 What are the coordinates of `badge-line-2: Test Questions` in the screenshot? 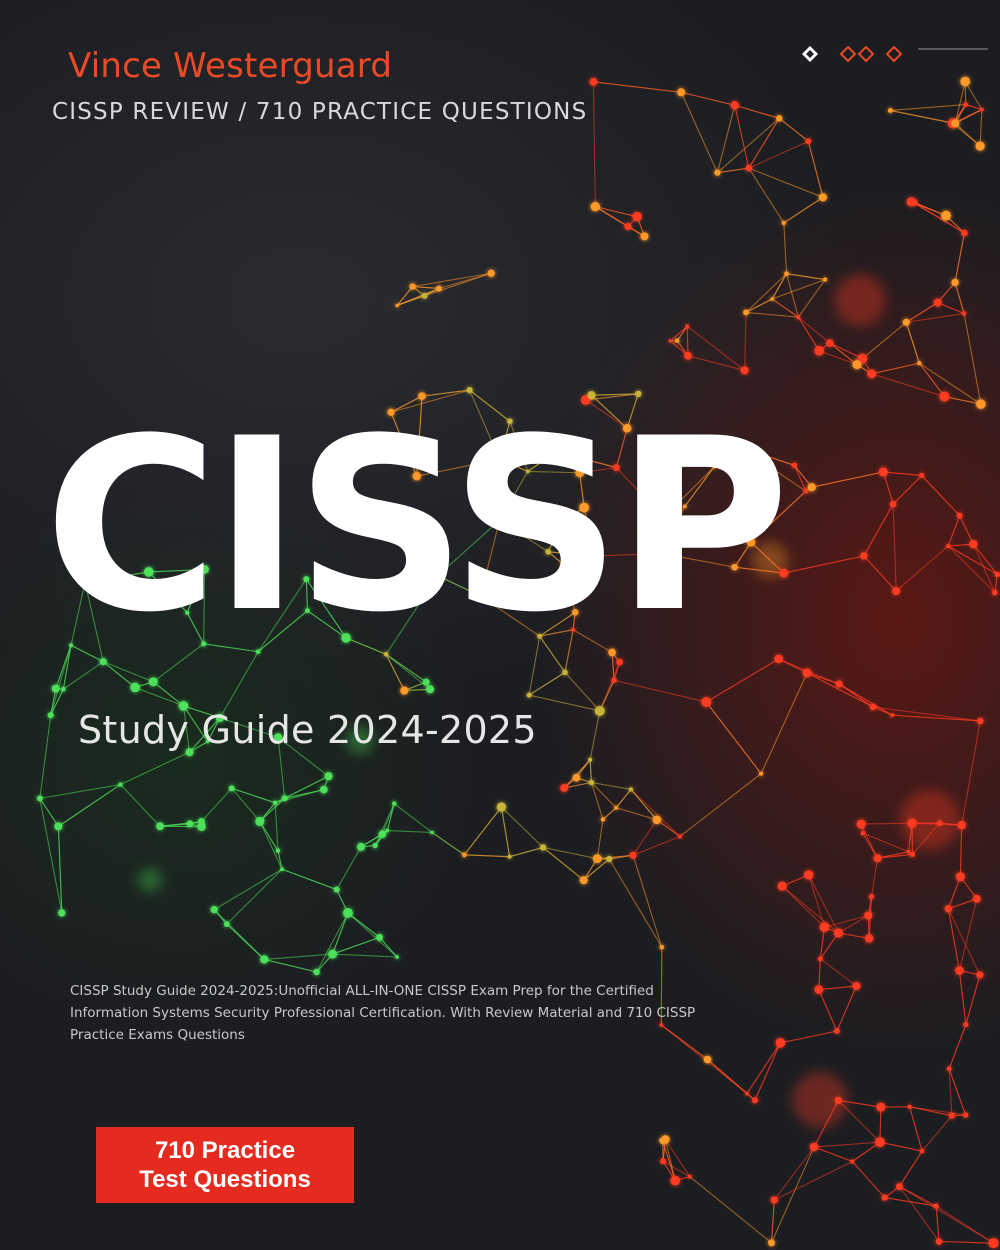 It's located at (225, 1179).